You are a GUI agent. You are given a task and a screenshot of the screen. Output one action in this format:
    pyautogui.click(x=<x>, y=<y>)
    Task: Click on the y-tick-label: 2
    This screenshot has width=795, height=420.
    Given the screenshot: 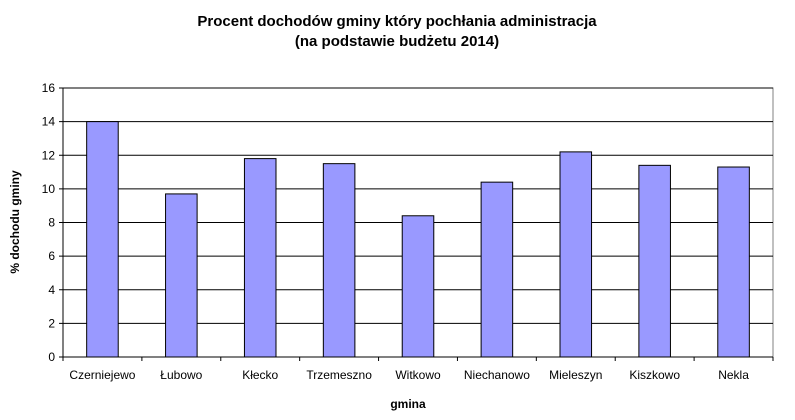 What is the action you would take?
    pyautogui.click(x=51, y=323)
    